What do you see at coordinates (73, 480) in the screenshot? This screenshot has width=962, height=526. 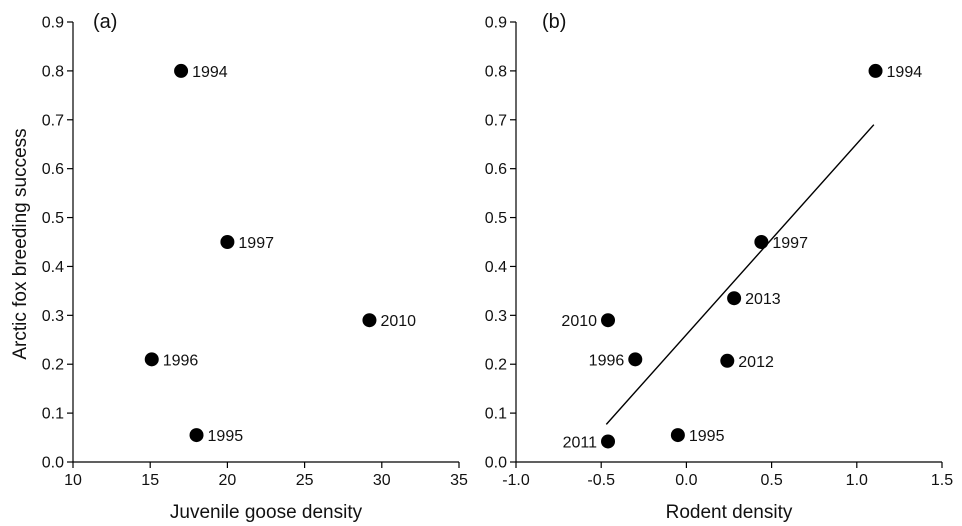 I see `x-tick-label: 10` at bounding box center [73, 480].